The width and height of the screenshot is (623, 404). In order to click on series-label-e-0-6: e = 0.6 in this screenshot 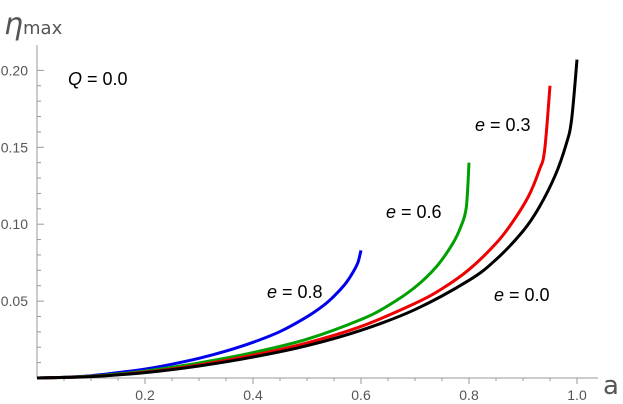, I will do `click(414, 212)`.